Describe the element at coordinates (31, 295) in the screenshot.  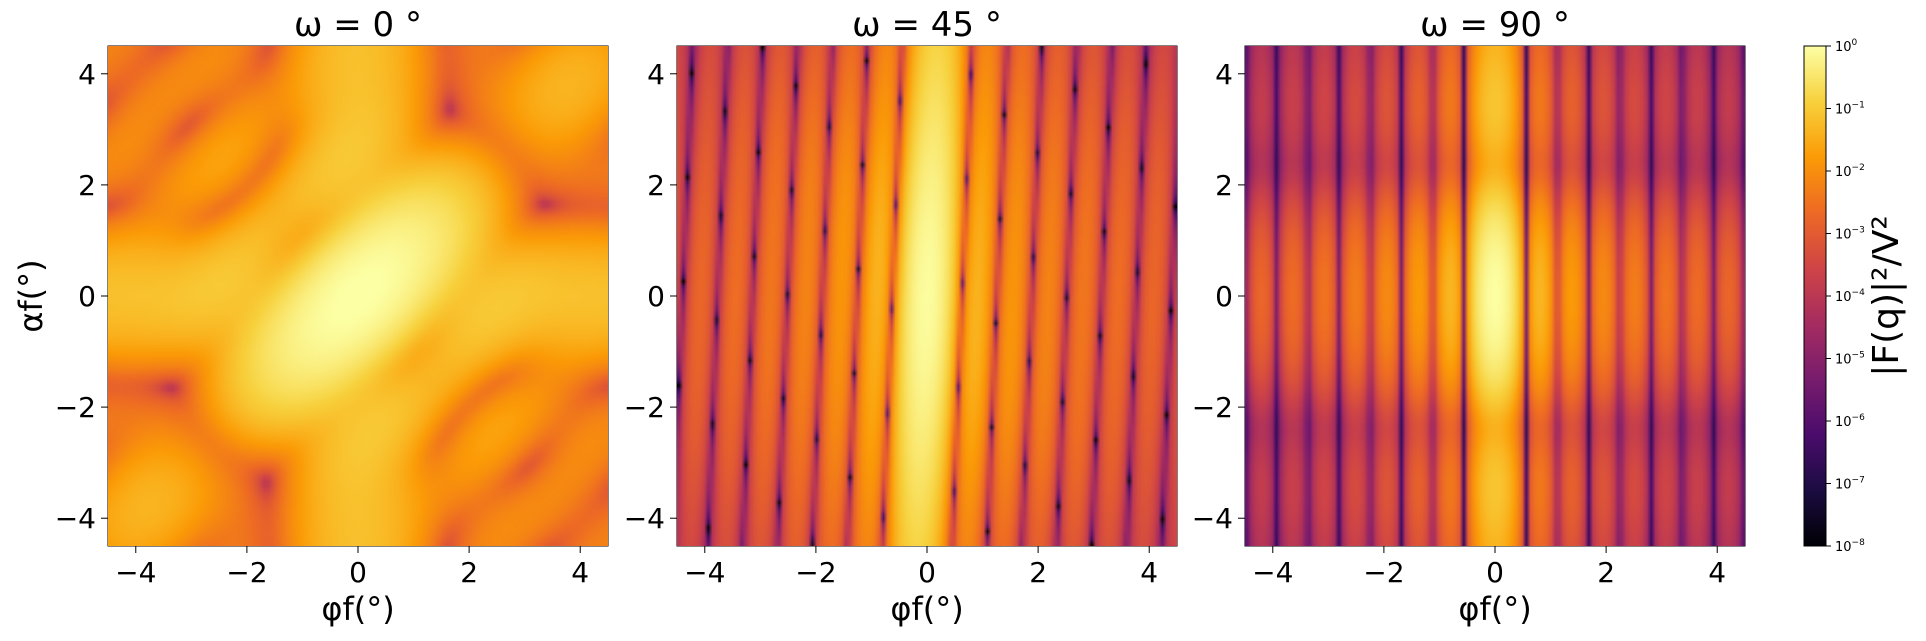
I see `y-axis-label: αf(°)` at that location.